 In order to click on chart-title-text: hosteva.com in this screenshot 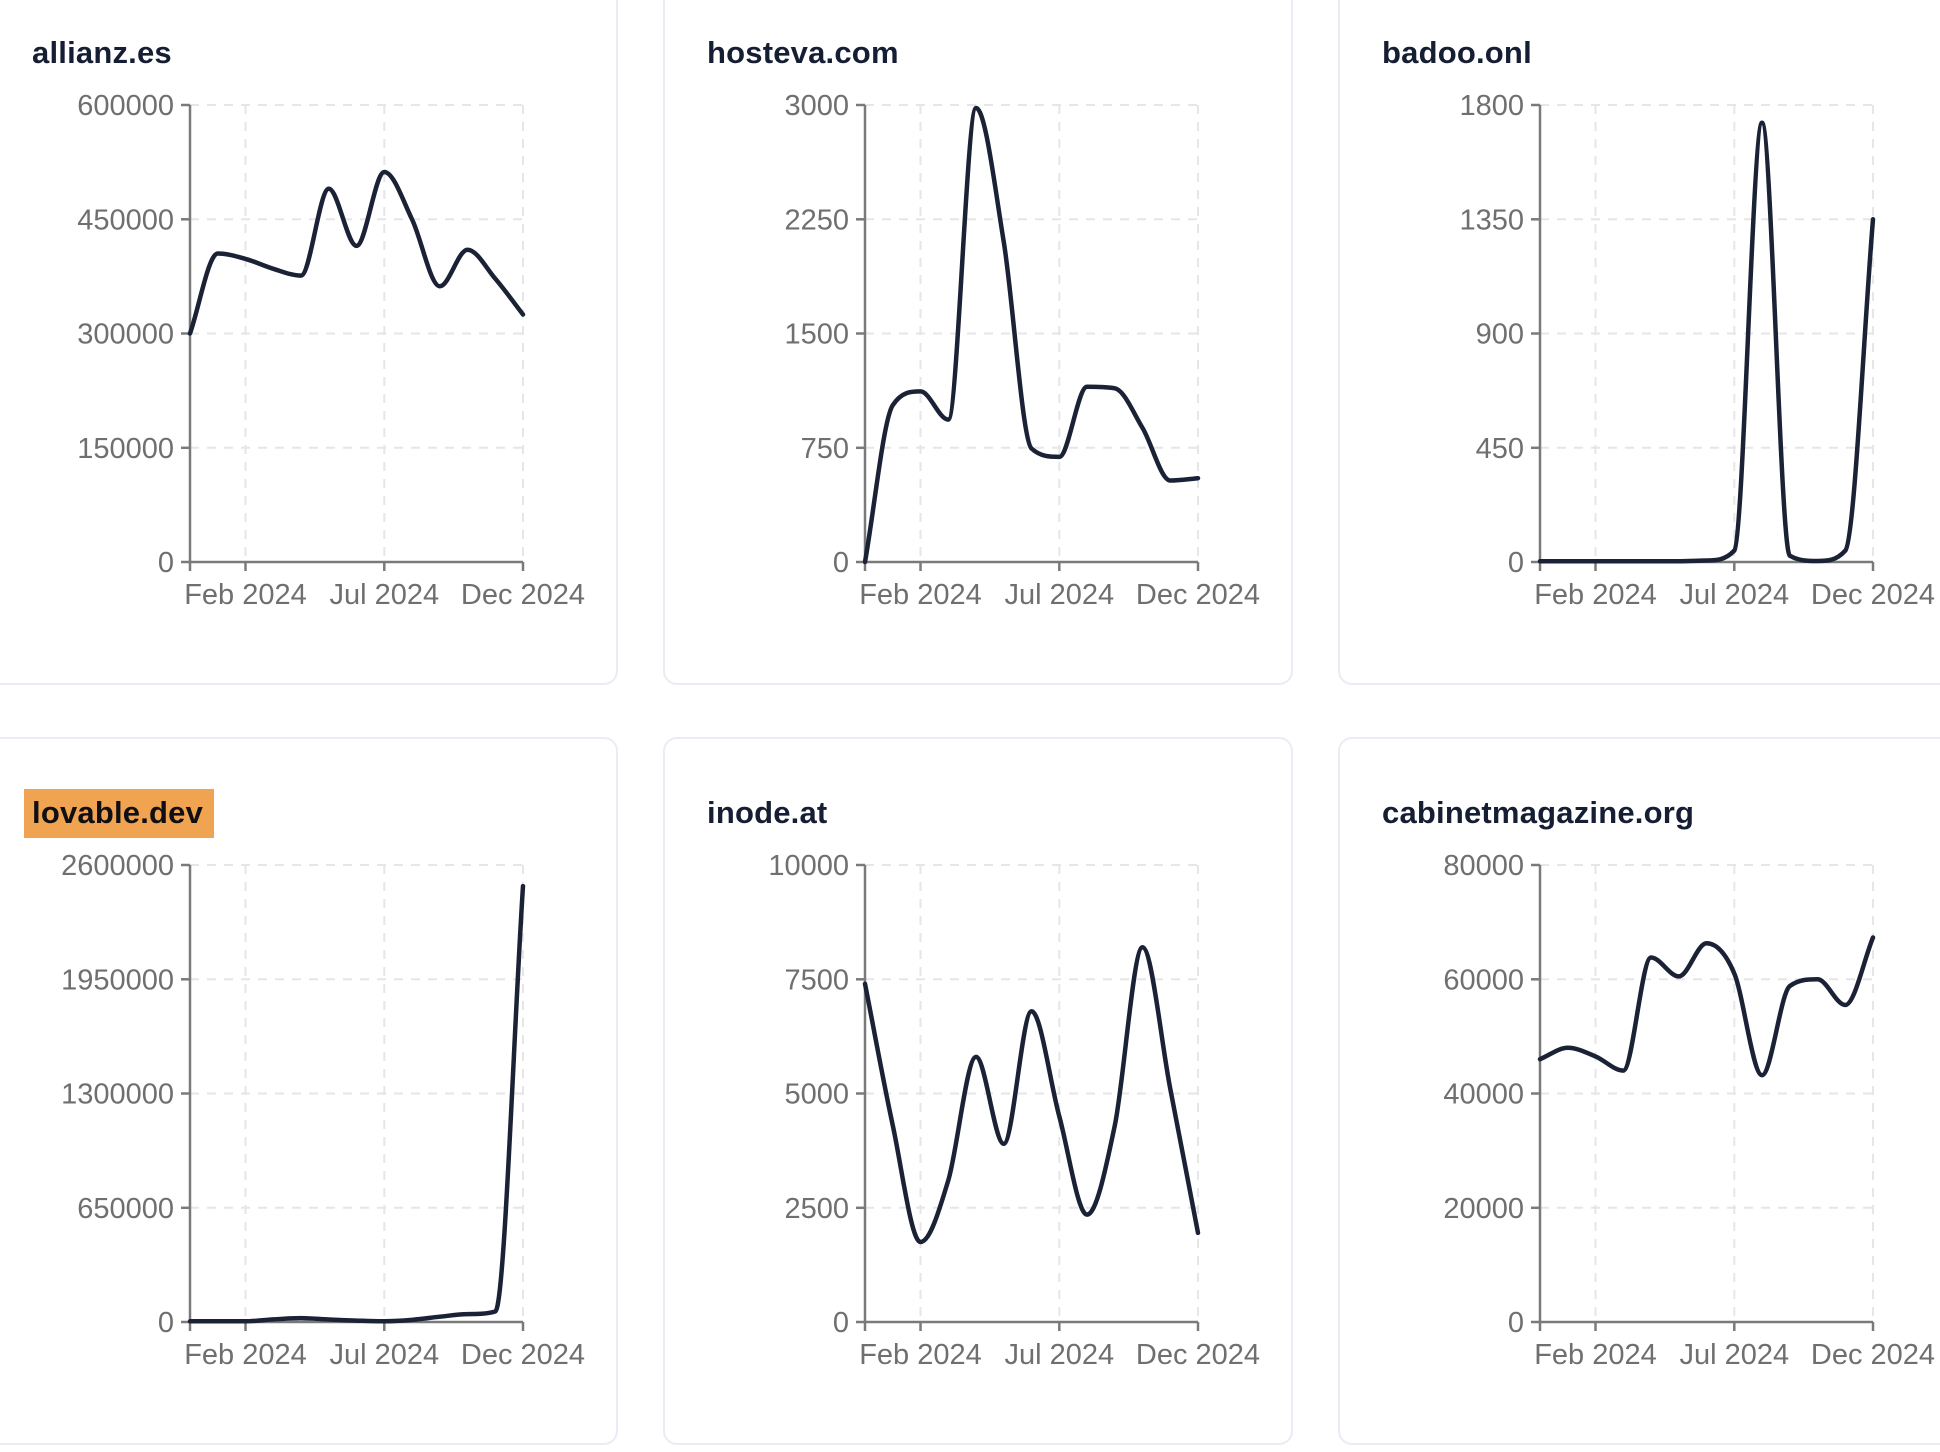, I will do `click(803, 52)`.